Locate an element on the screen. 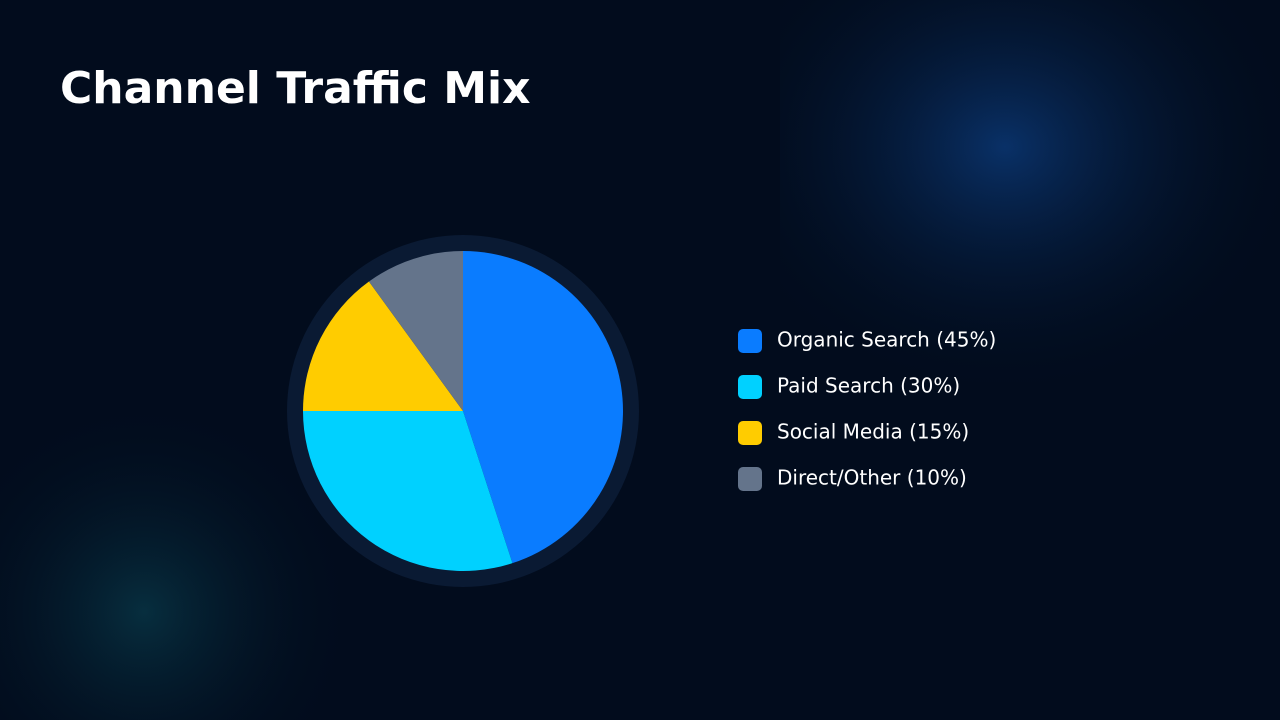 Image resolution: width=1280 pixels, height=720 pixels. legend-label: Paid Search (30%) is located at coordinates (868, 386).